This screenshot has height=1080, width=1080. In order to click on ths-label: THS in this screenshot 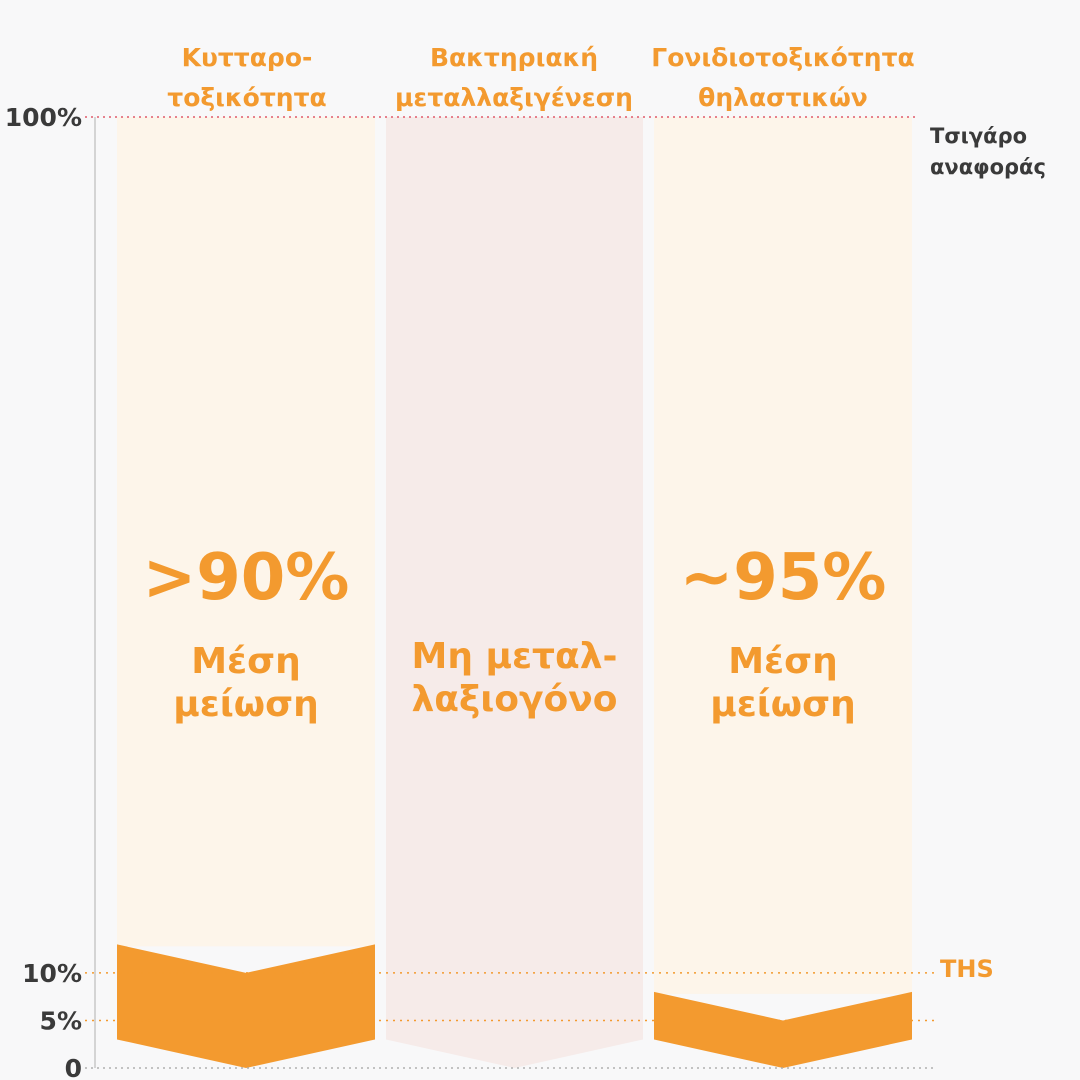, I will do `click(967, 969)`.